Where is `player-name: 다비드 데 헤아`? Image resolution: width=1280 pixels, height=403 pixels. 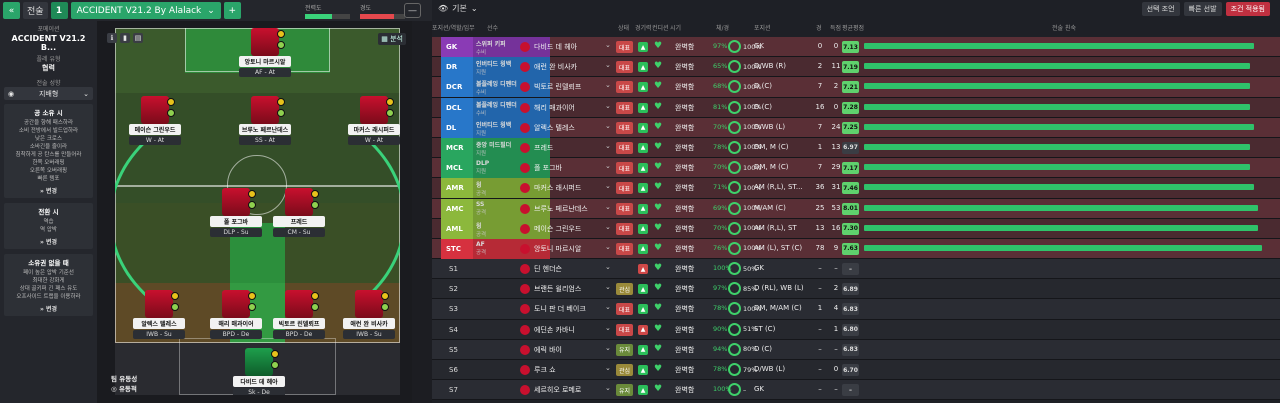
player-name: 다비드 데 헤아 is located at coordinates (556, 47).